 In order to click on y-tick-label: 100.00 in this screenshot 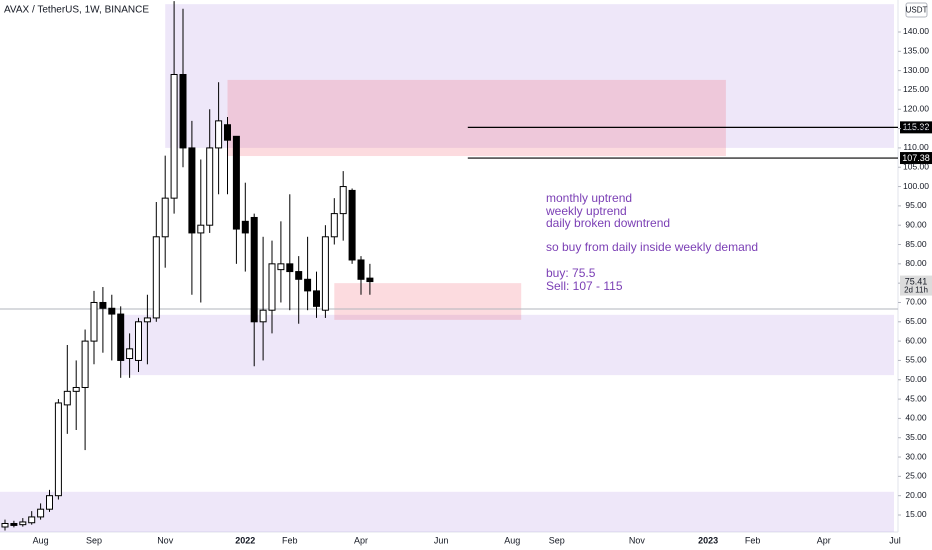, I will do `click(916, 186)`.